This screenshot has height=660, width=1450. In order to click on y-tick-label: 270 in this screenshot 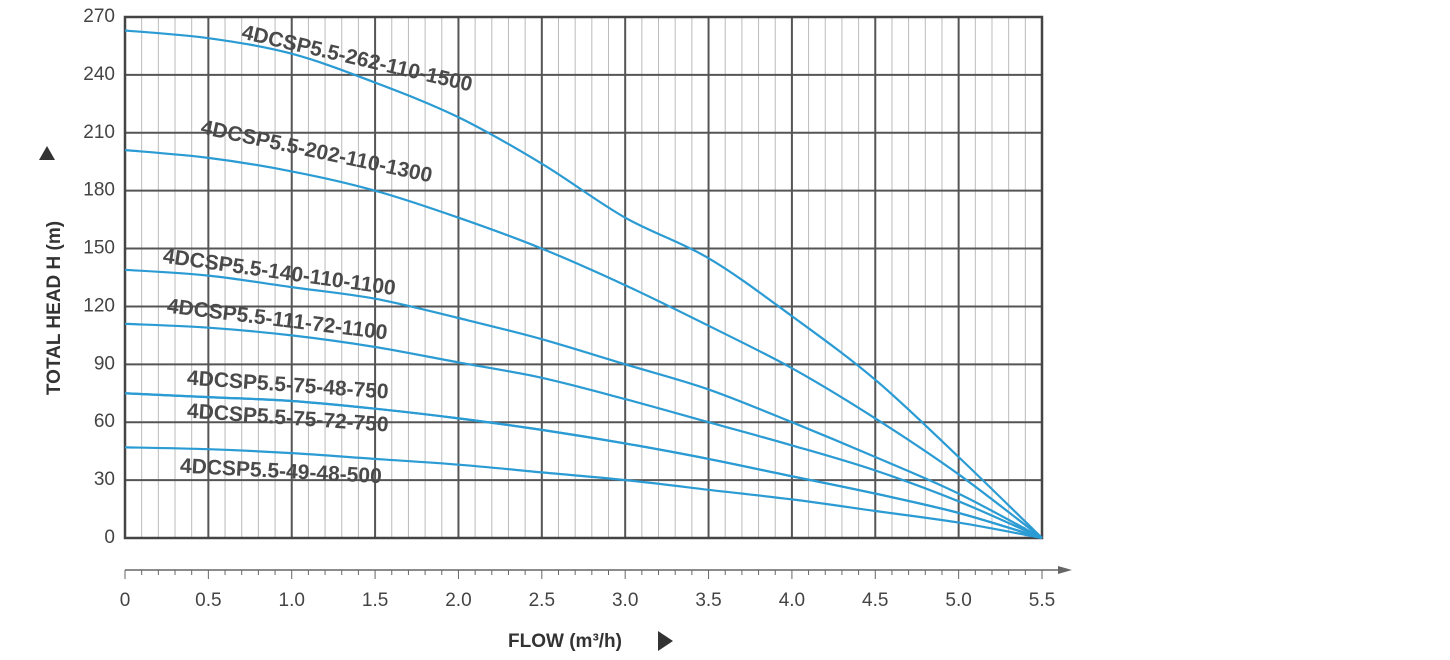, I will do `click(99, 16)`.